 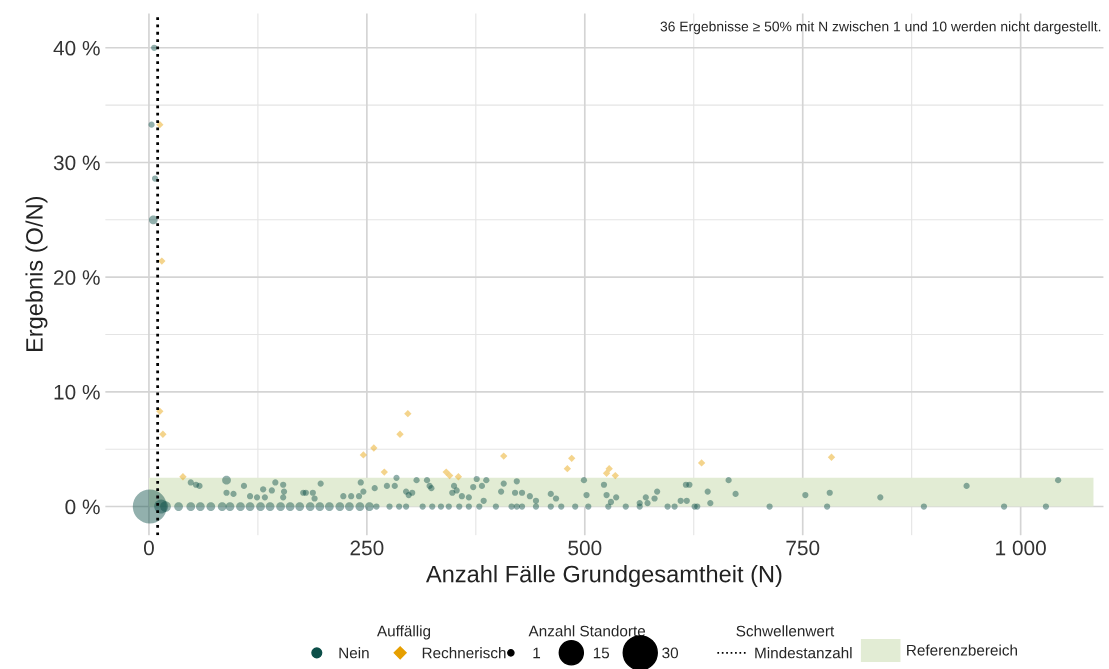 What do you see at coordinates (880, 28) in the screenshot?
I see `annotation: 36 Ergebnisse ≥ 50% mit N zwischen 1 und 10 werden nicht dargestellt.` at bounding box center [880, 28].